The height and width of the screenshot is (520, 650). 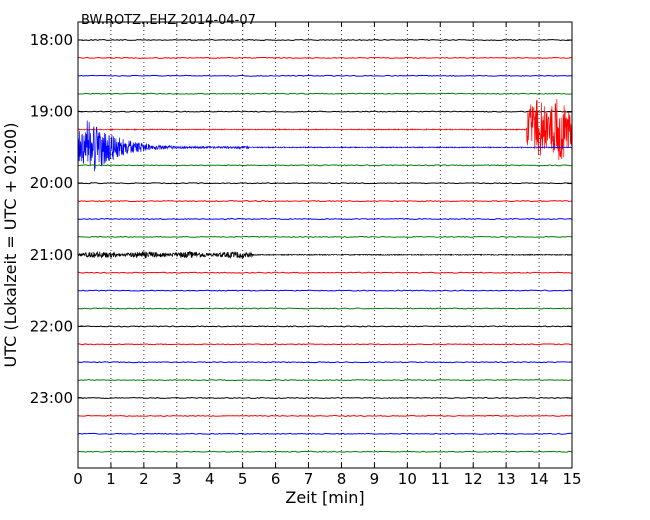 What do you see at coordinates (324, 497) in the screenshot?
I see `x-axis-label: Zeit [min]` at bounding box center [324, 497].